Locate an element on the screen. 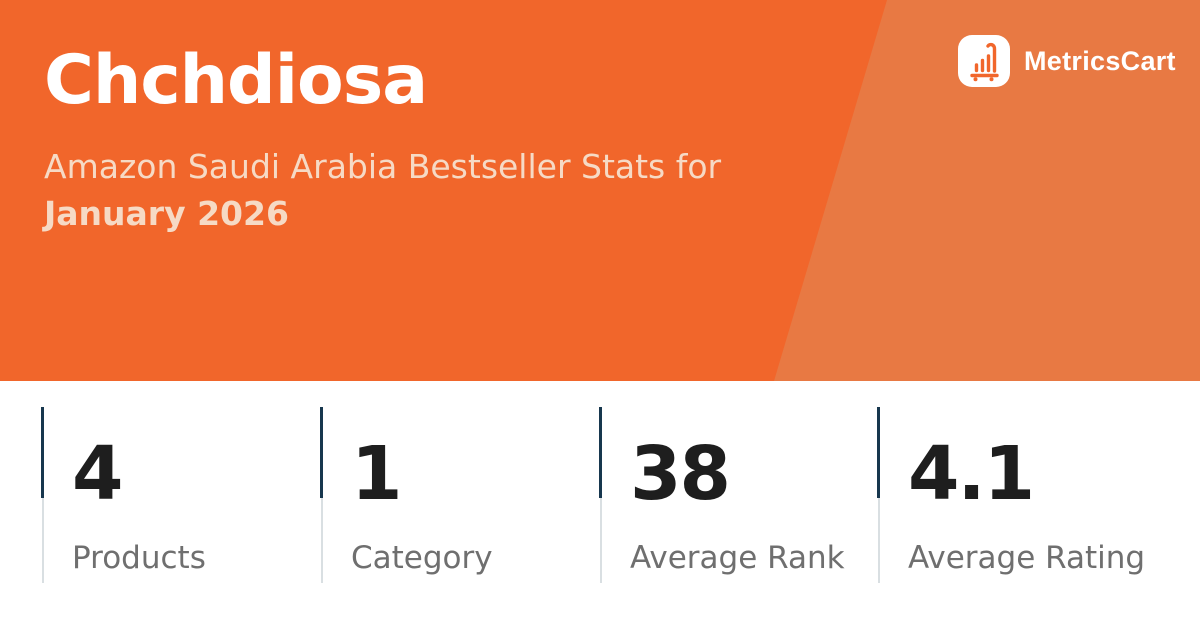 The image size is (1200, 628). stat-average-rating: 4.1 Average Rating is located at coordinates (1016, 504).